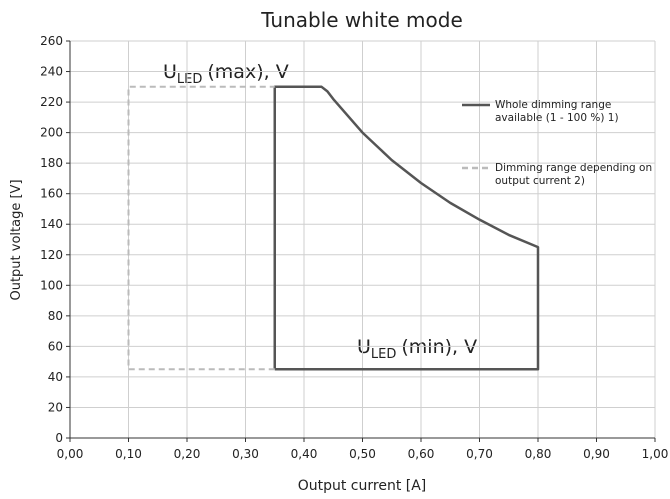 This screenshot has height=499, width=670. I want to click on annotation-rest: (min), V, so click(439, 347).